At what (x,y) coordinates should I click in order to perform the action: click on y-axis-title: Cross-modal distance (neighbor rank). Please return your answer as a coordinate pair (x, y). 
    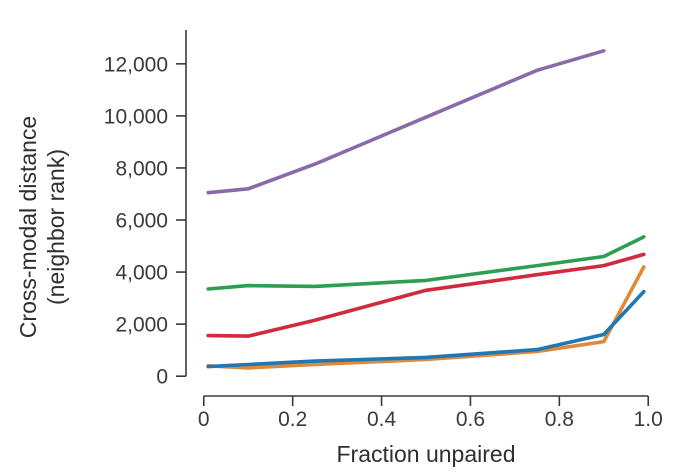
    Looking at the image, I should click on (42, 227).